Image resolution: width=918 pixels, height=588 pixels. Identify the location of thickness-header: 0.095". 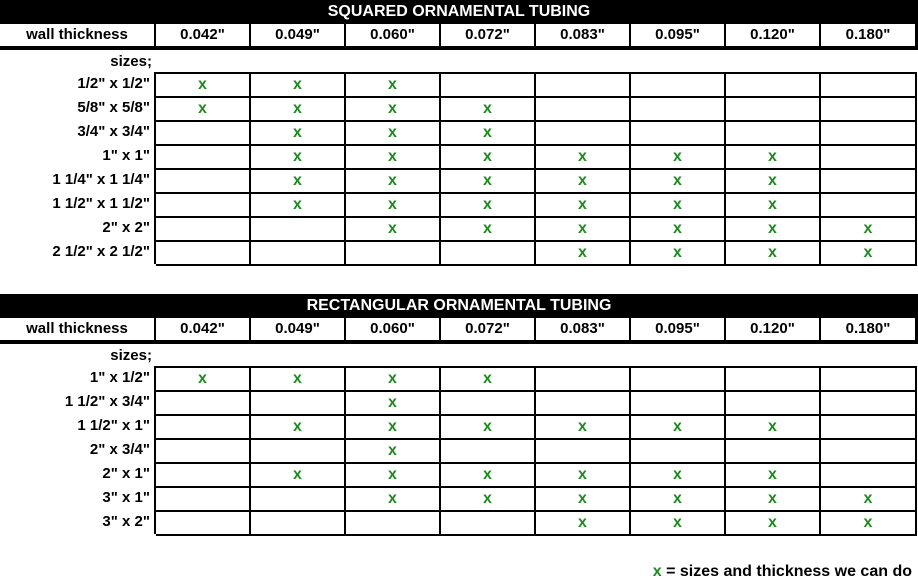
(677, 35).